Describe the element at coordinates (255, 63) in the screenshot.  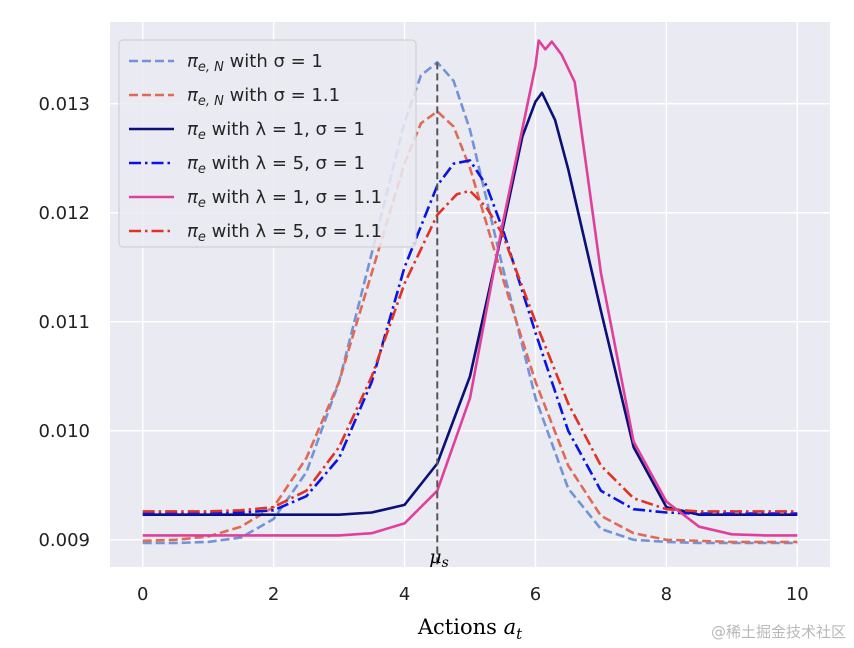
I see `legend-label-0: πe, N with σ = 1` at that location.